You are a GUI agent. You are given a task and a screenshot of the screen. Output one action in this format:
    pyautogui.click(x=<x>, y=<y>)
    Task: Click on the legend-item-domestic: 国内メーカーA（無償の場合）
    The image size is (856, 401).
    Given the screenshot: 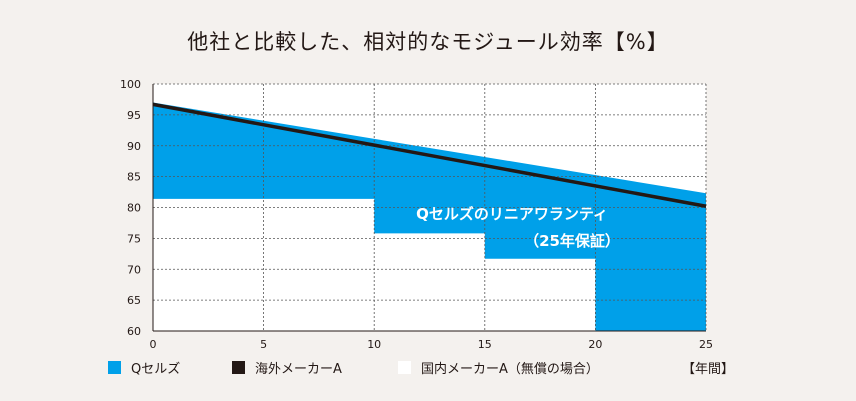 What is the action you would take?
    pyautogui.click(x=498, y=367)
    